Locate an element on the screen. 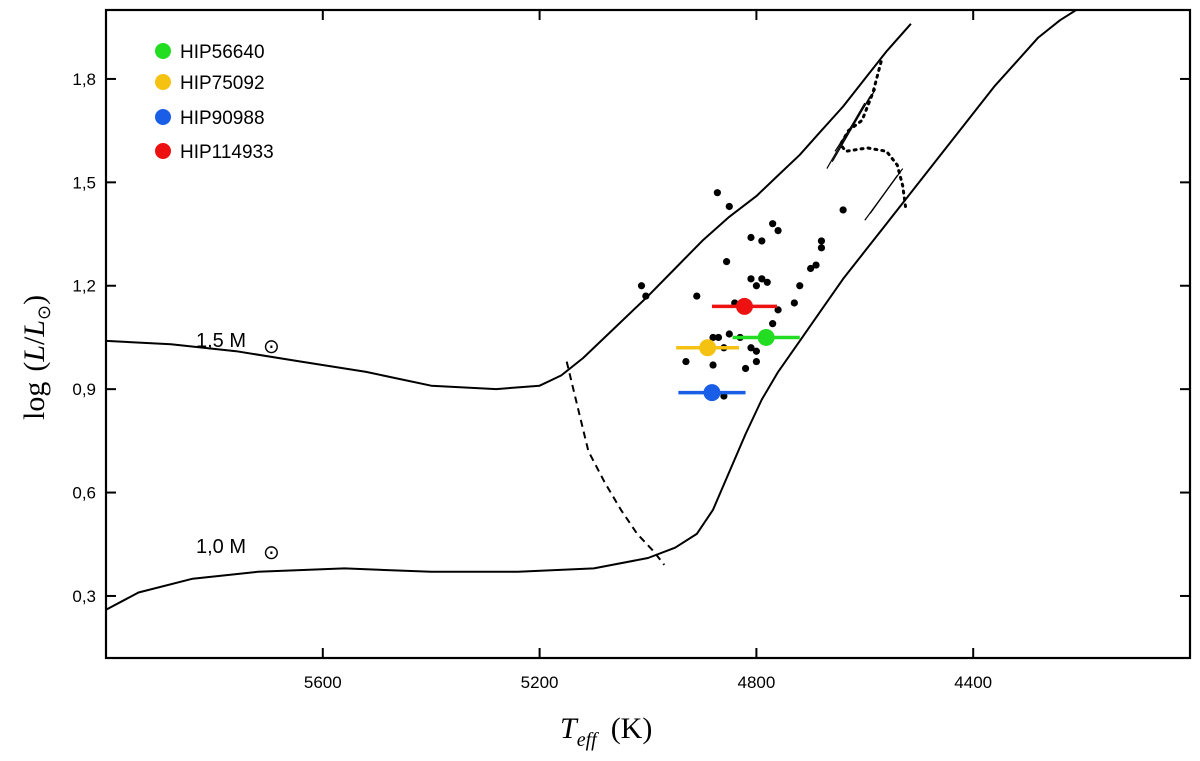 This screenshot has height=761, width=1200. star-point-hip56640 is located at coordinates (766, 337).